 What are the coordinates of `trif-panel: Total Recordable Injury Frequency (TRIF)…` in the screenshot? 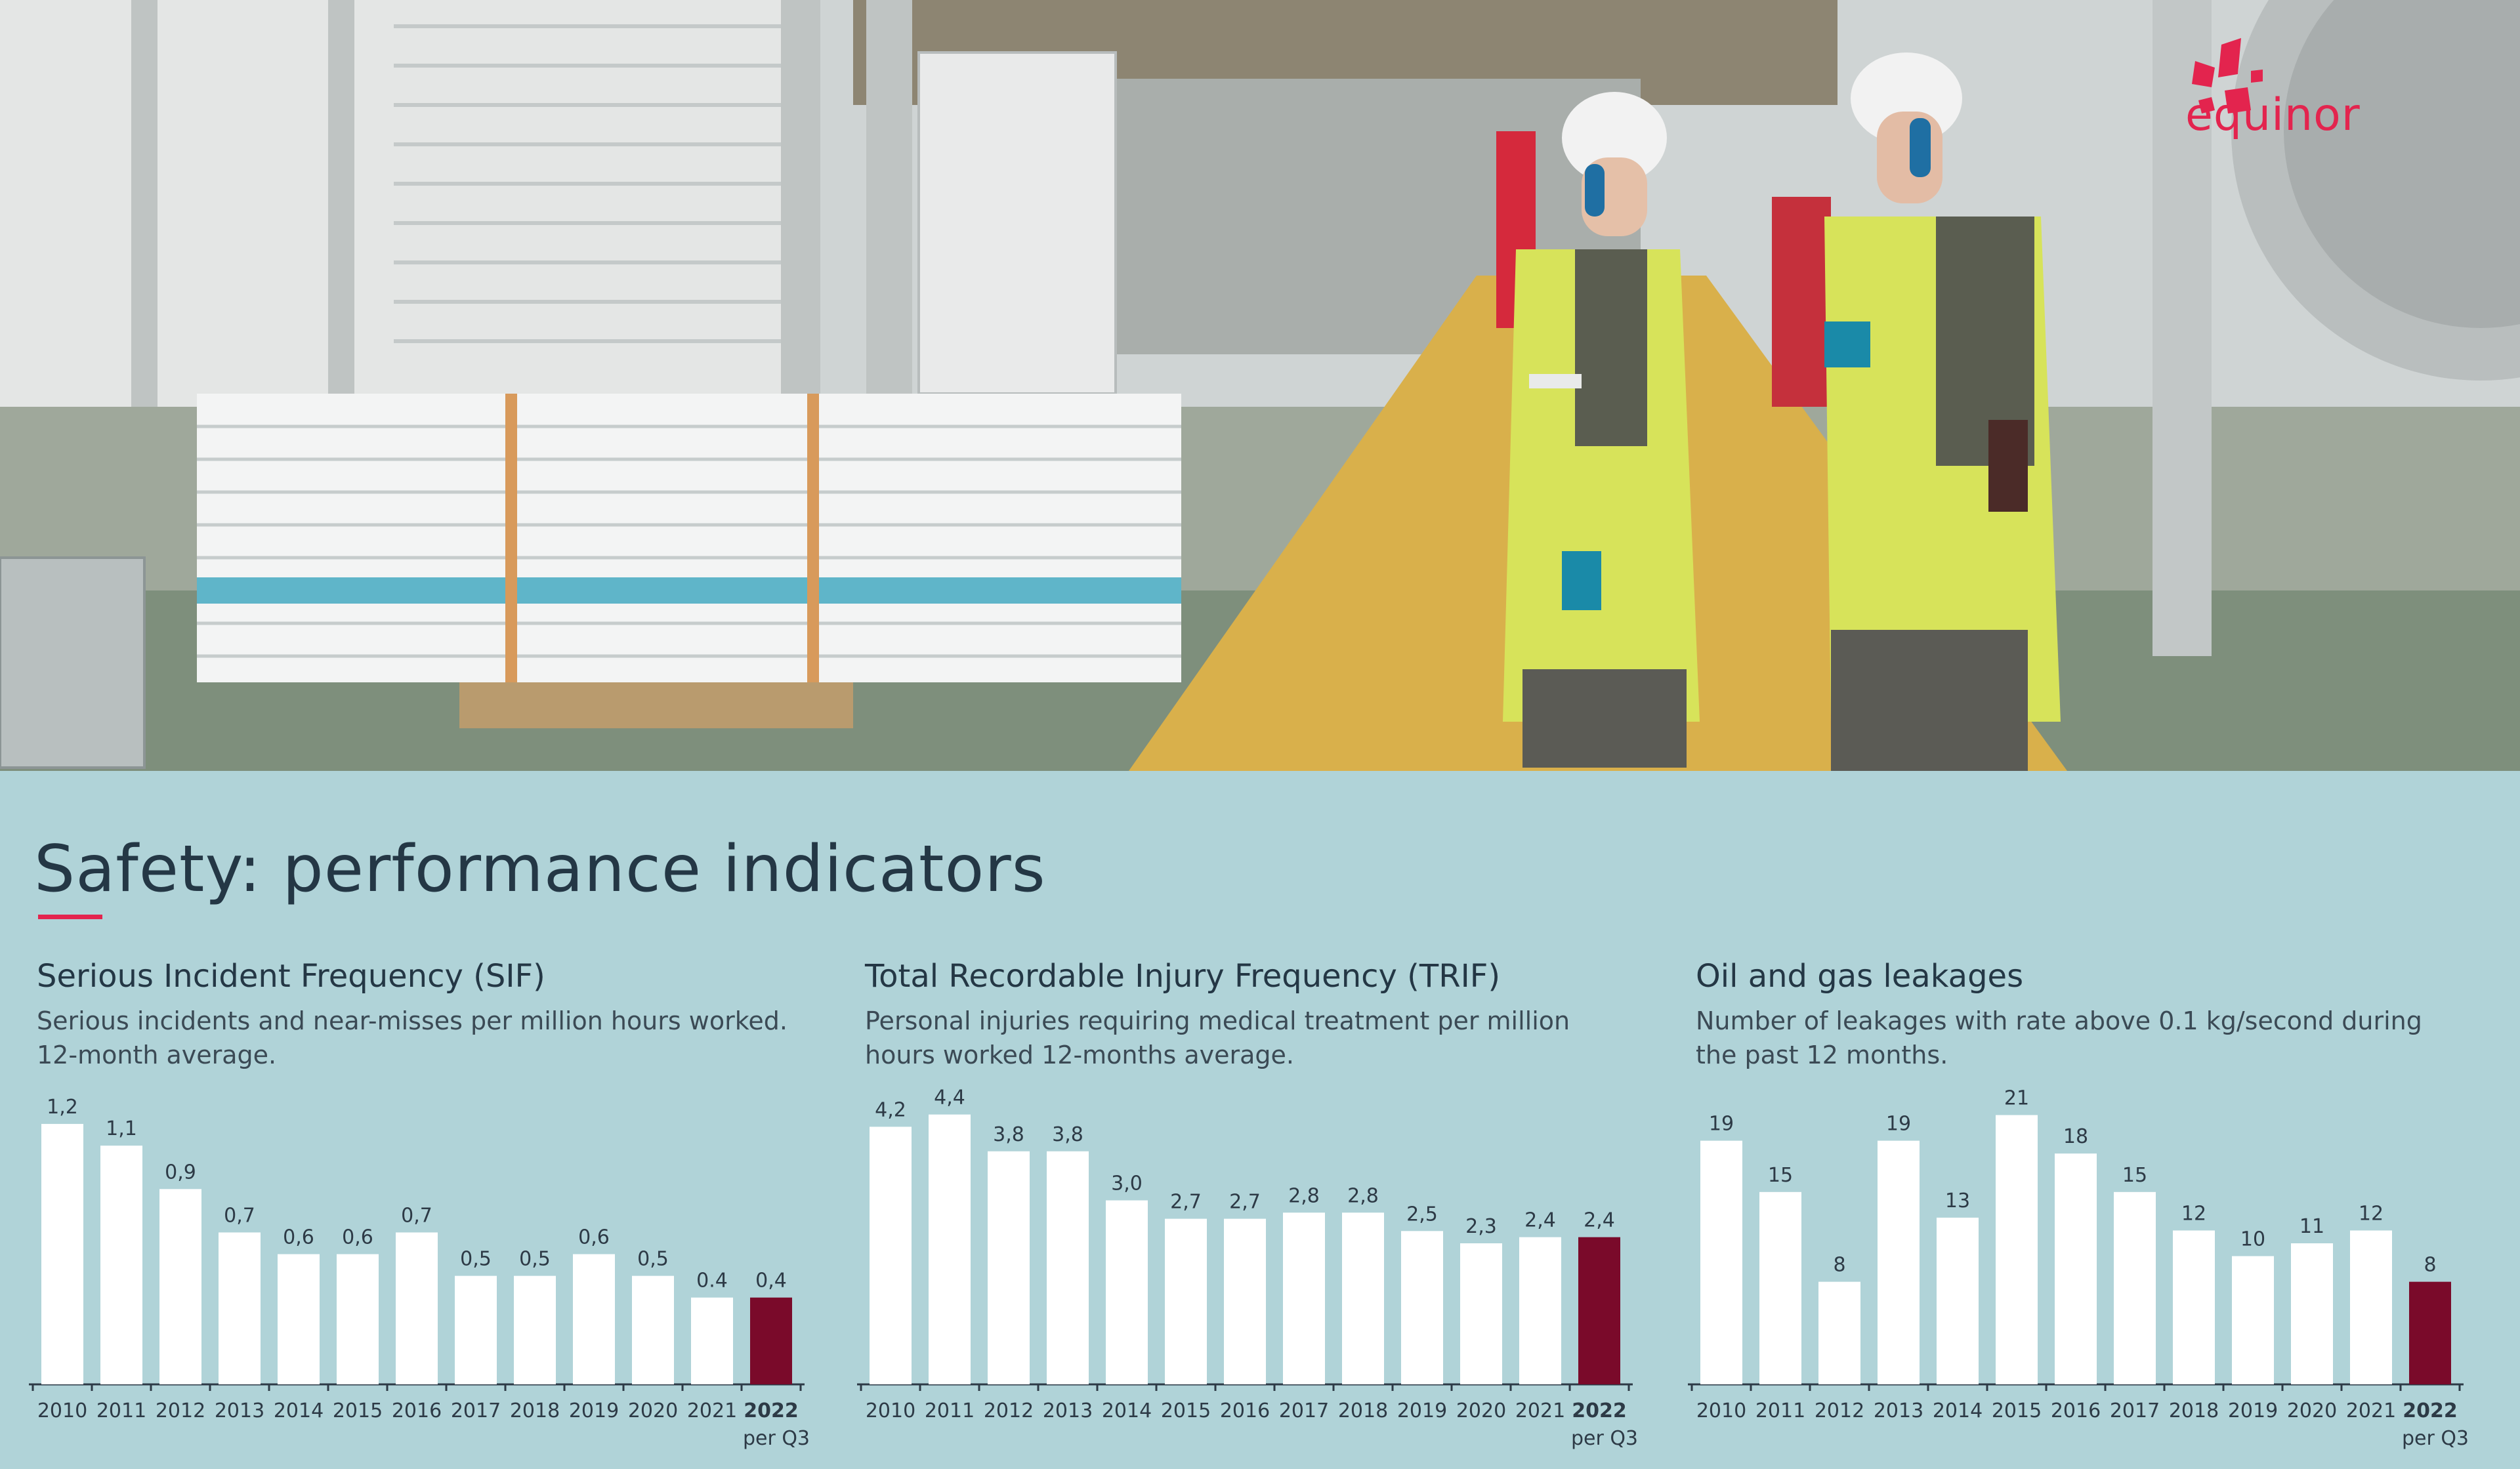 It's located at (1264, 1207).